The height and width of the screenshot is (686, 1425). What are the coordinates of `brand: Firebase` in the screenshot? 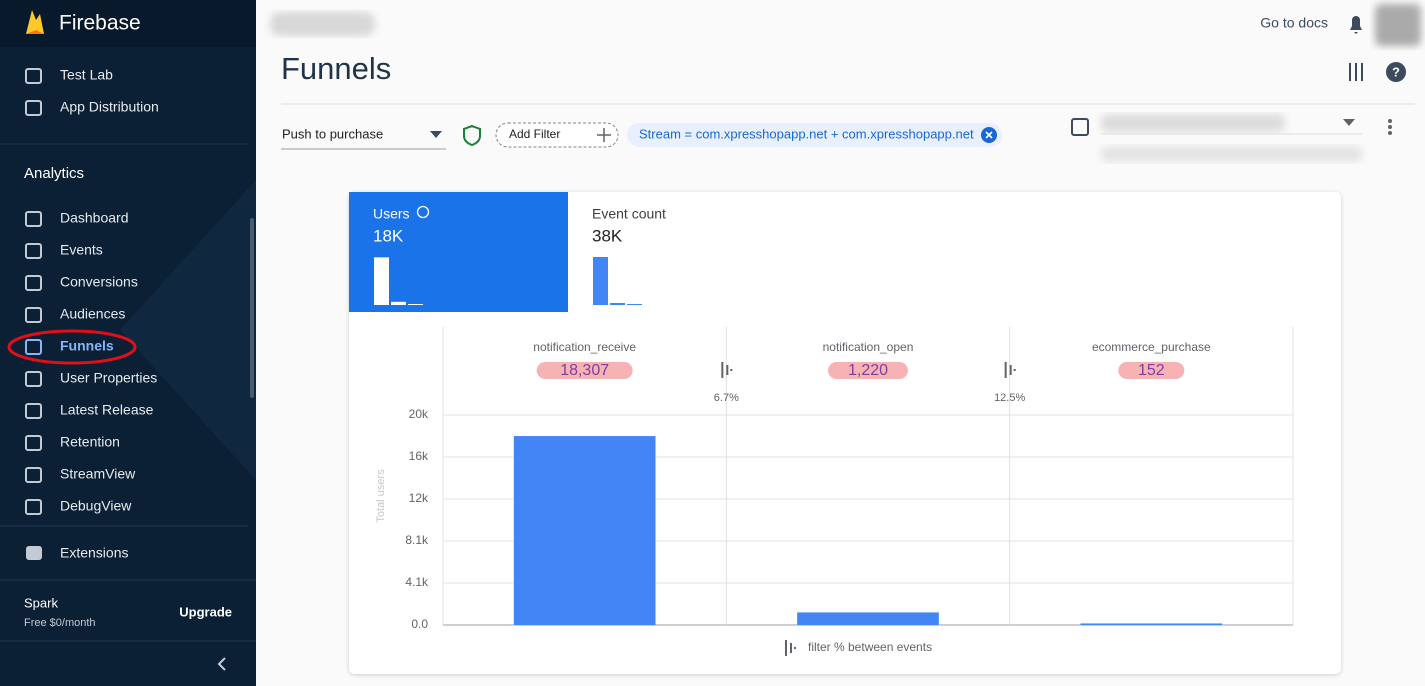 It's located at (100, 23).